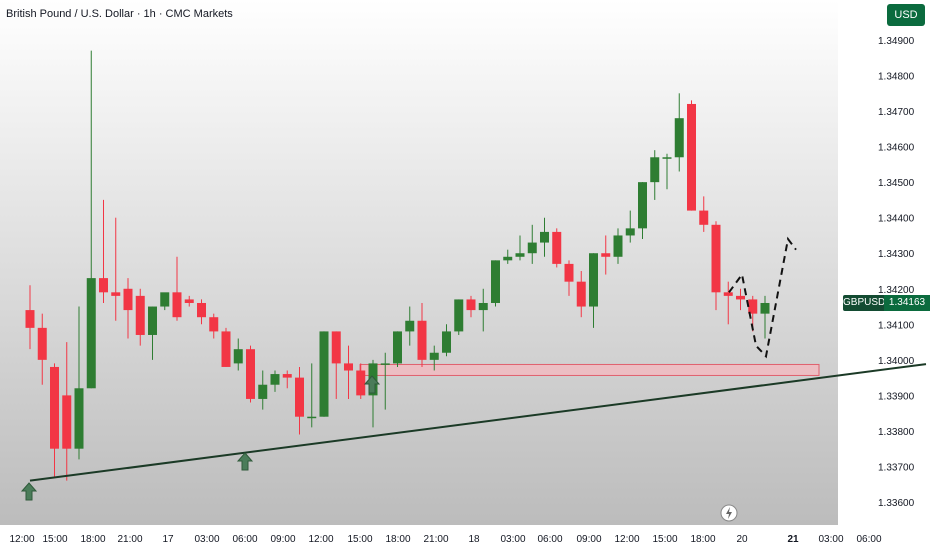 This screenshot has width=932, height=555. I want to click on price-tick-label: 1.34600, so click(896, 148).